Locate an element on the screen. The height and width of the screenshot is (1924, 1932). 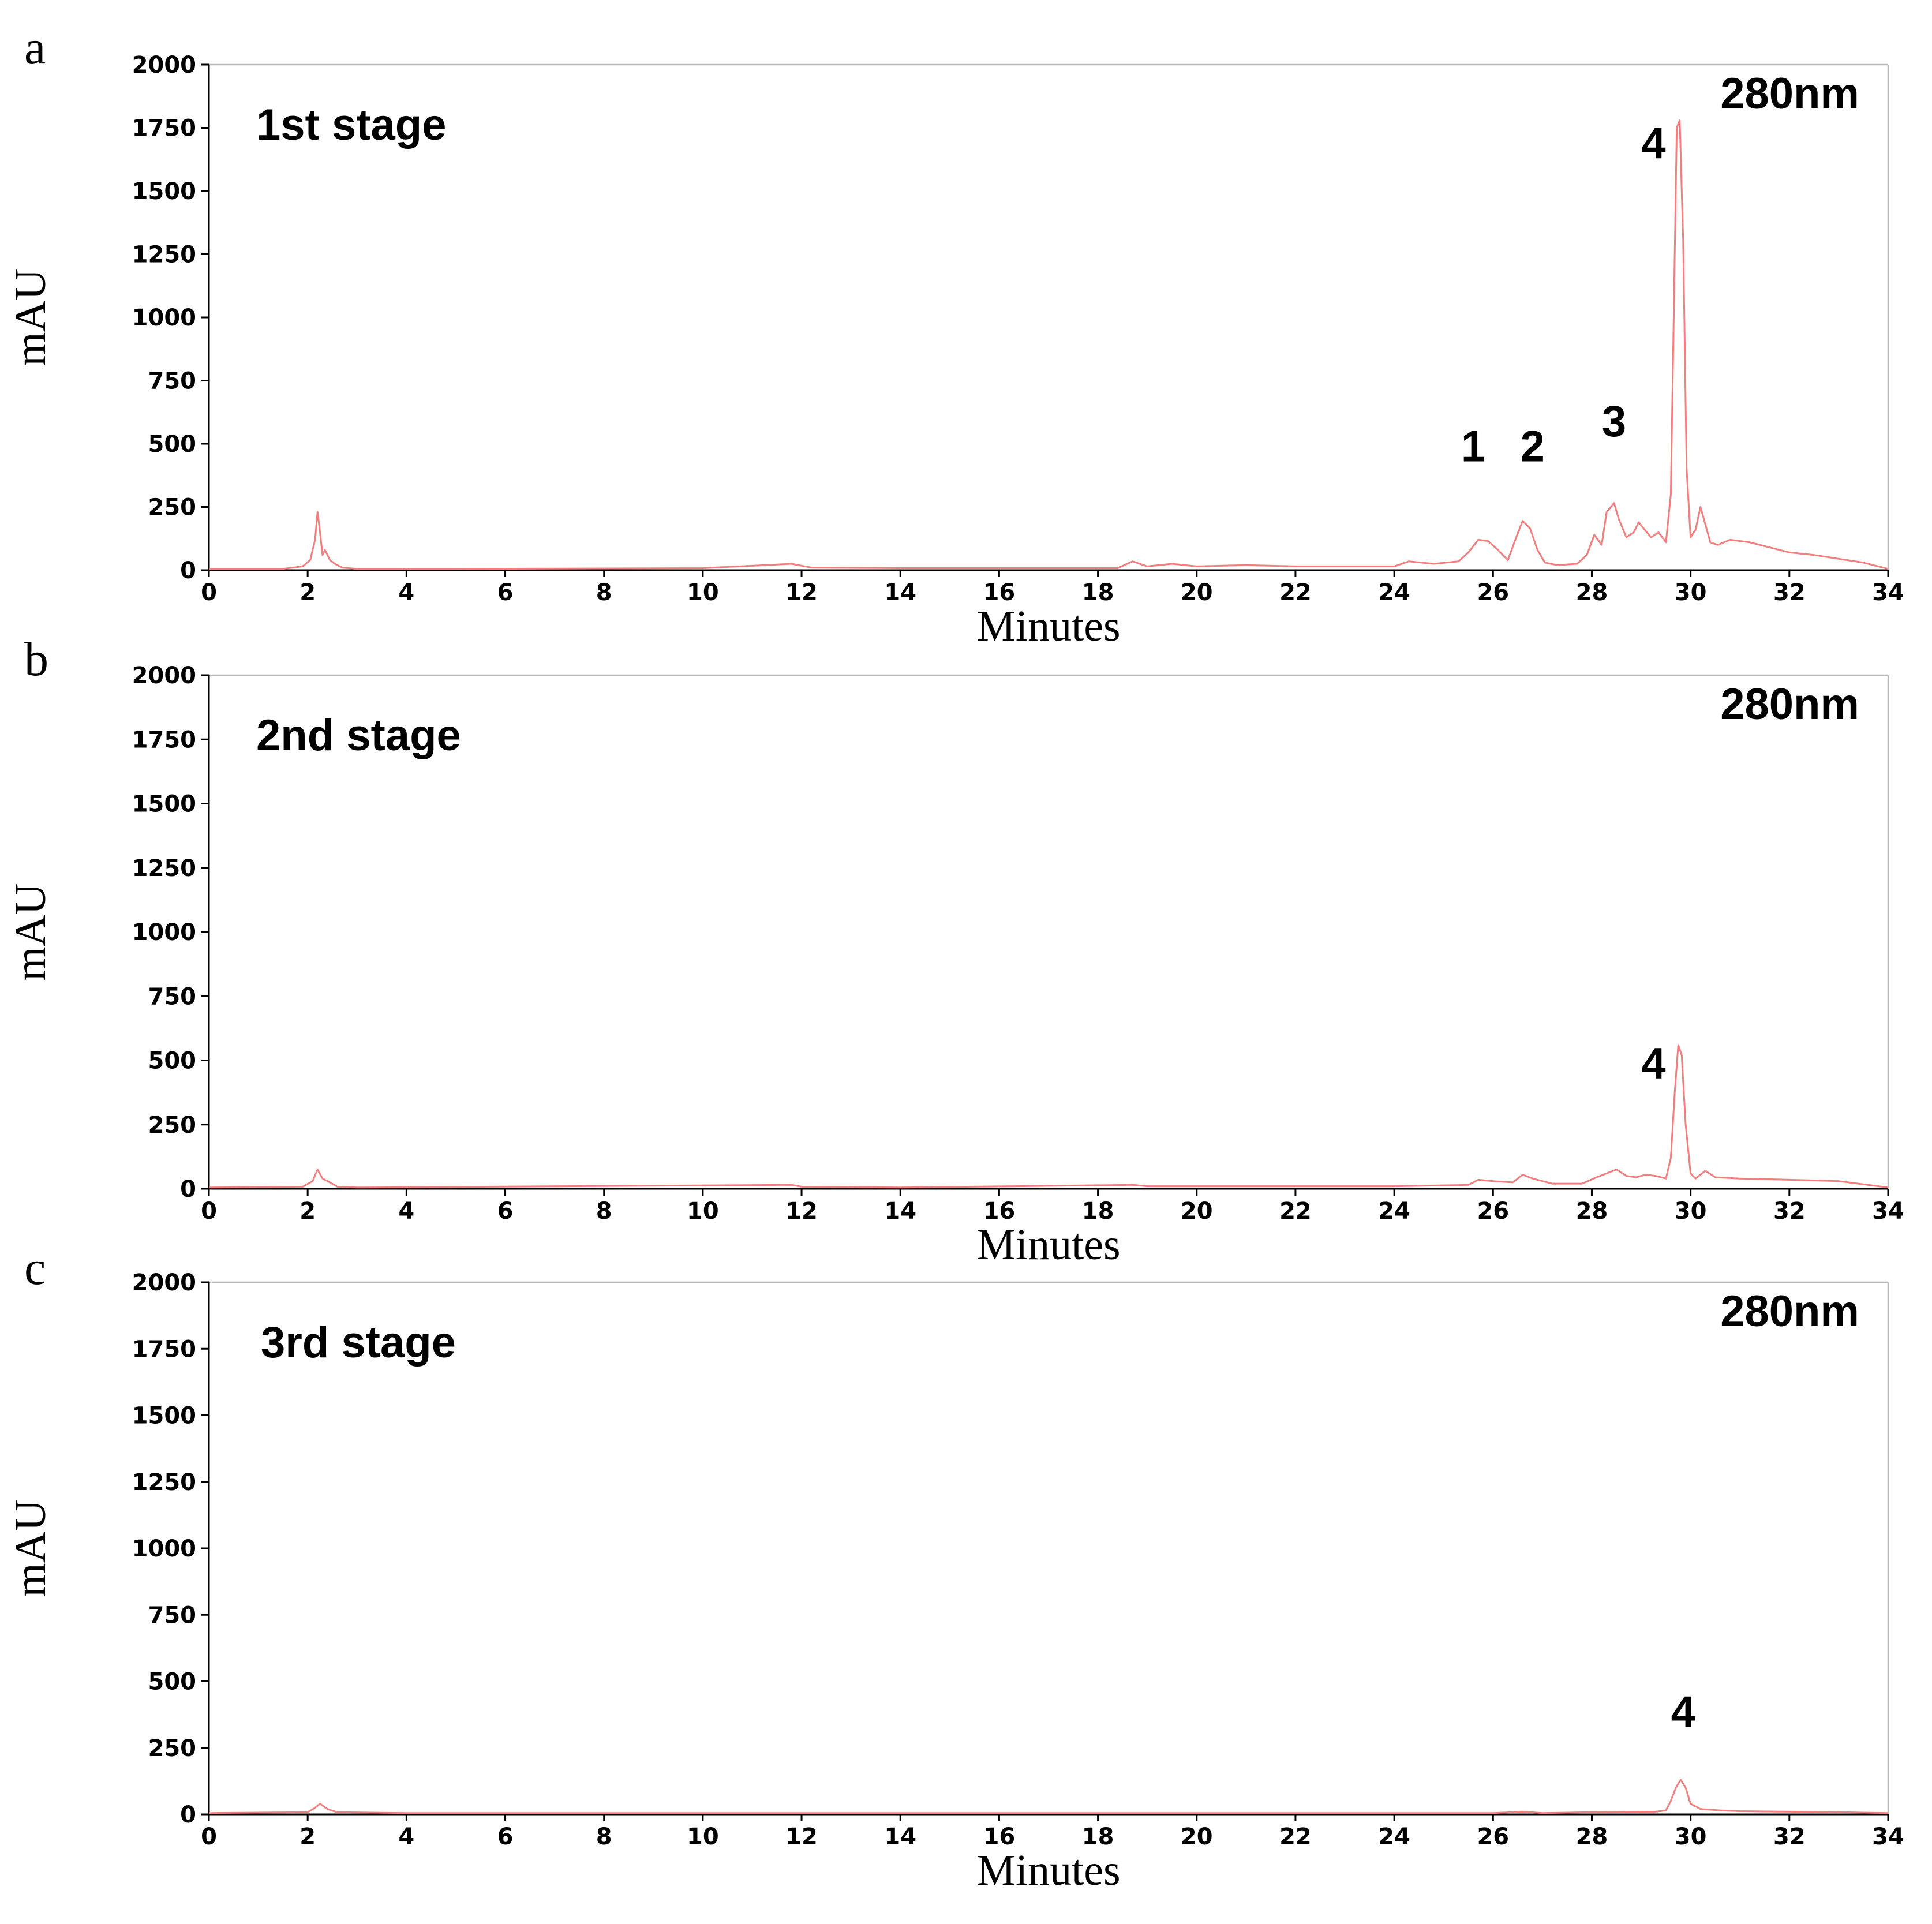
peak-label: 3 is located at coordinates (1614, 421).